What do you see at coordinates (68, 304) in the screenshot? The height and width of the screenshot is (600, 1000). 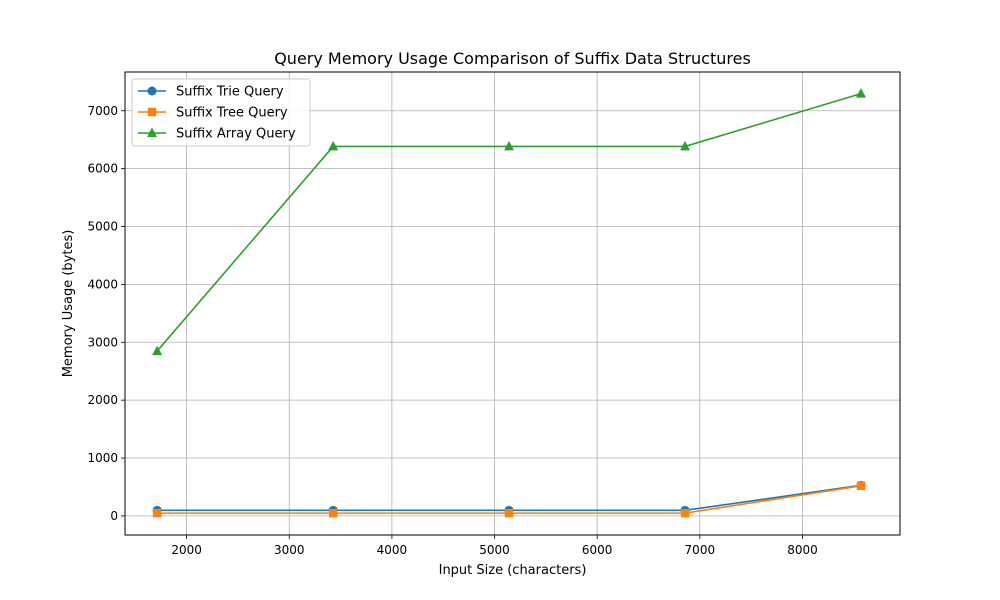 I see `y-axis-label: Memory Usage (bytes)` at bounding box center [68, 304].